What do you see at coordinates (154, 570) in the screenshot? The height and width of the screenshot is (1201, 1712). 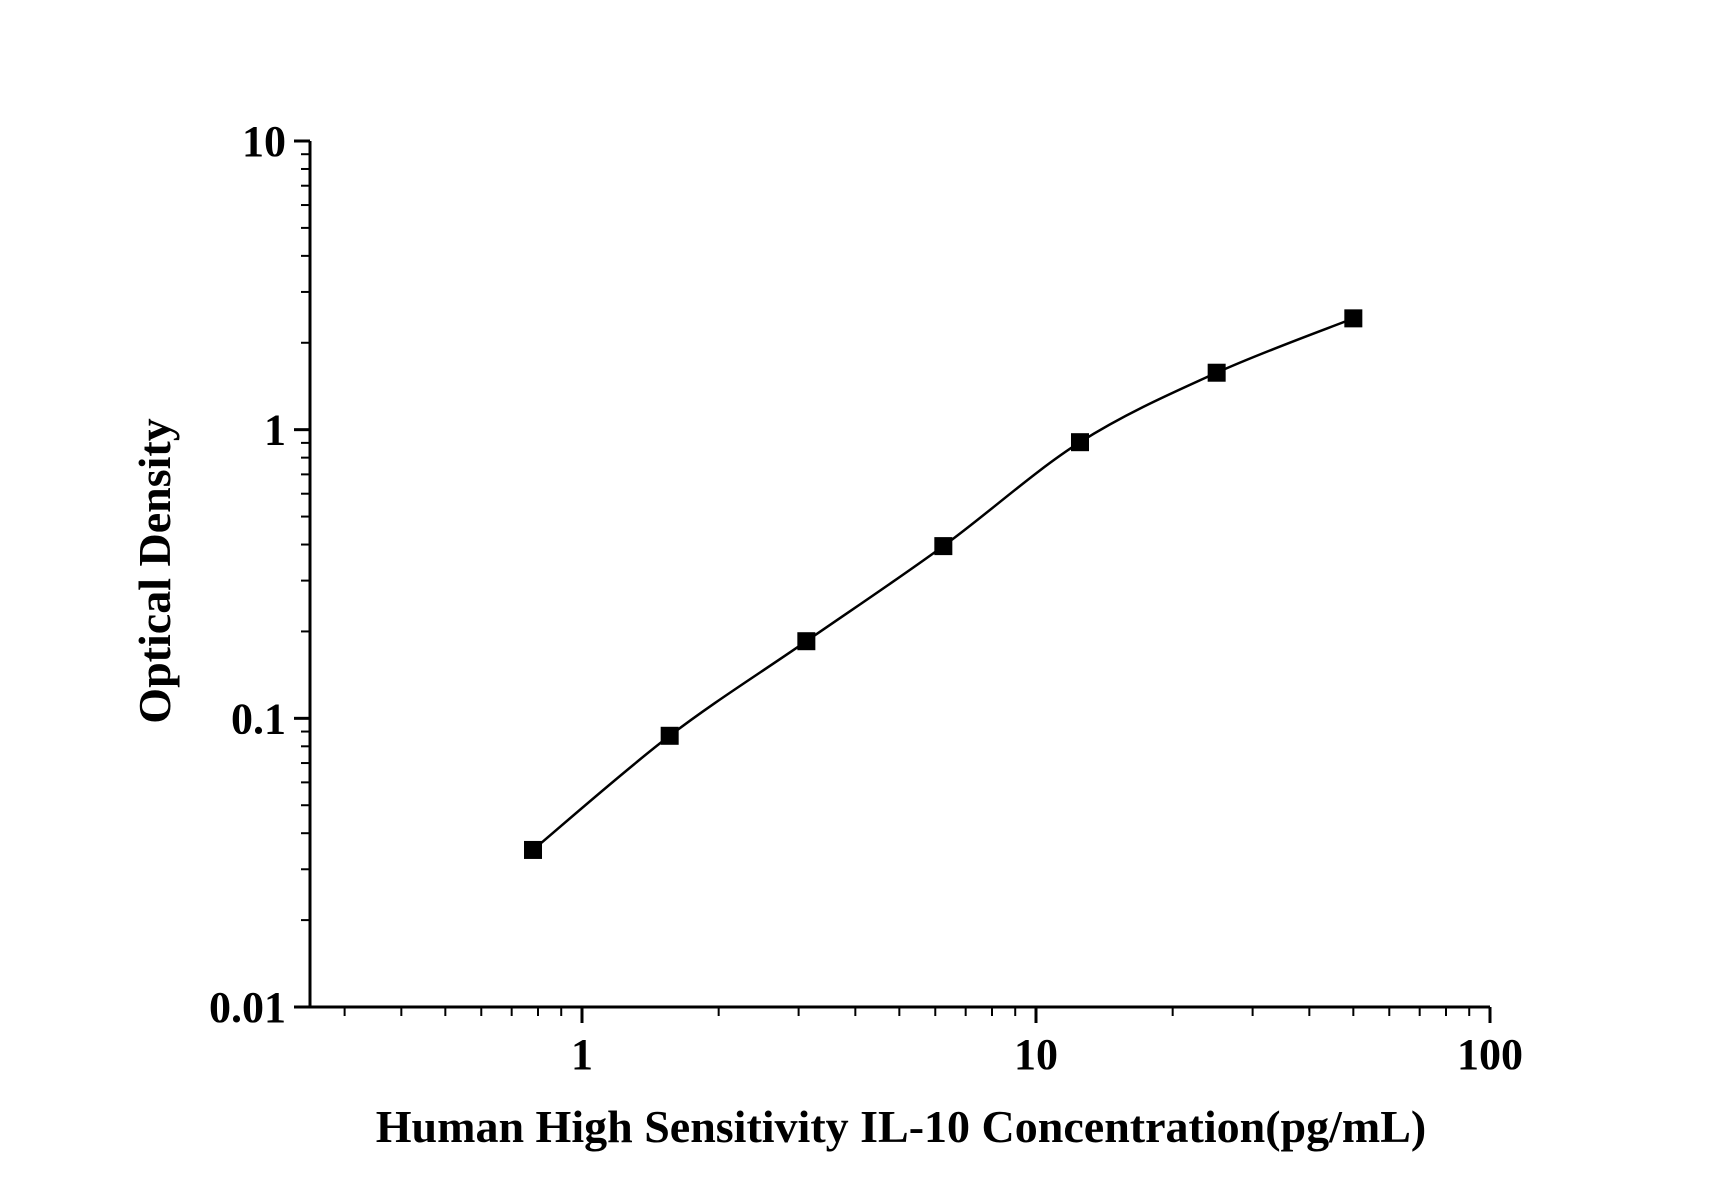 I see `y-axis-title: Optical Density` at bounding box center [154, 570].